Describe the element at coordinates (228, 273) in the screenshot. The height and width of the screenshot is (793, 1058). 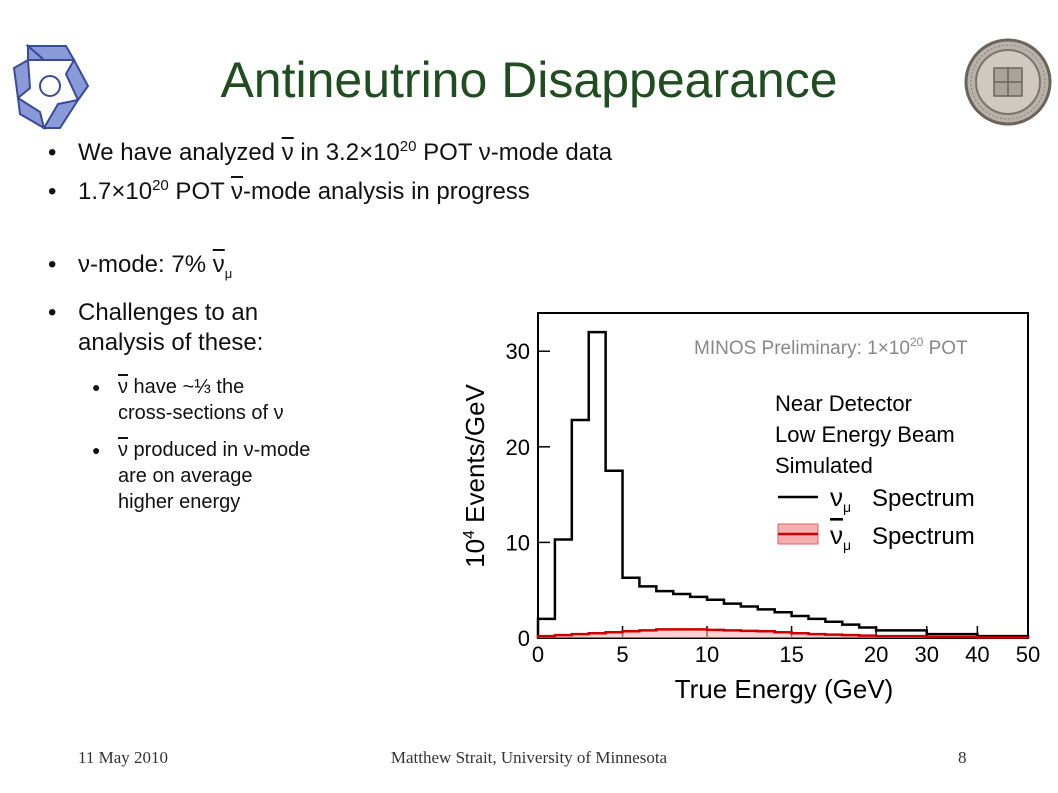
I see `subscript: μ` at that location.